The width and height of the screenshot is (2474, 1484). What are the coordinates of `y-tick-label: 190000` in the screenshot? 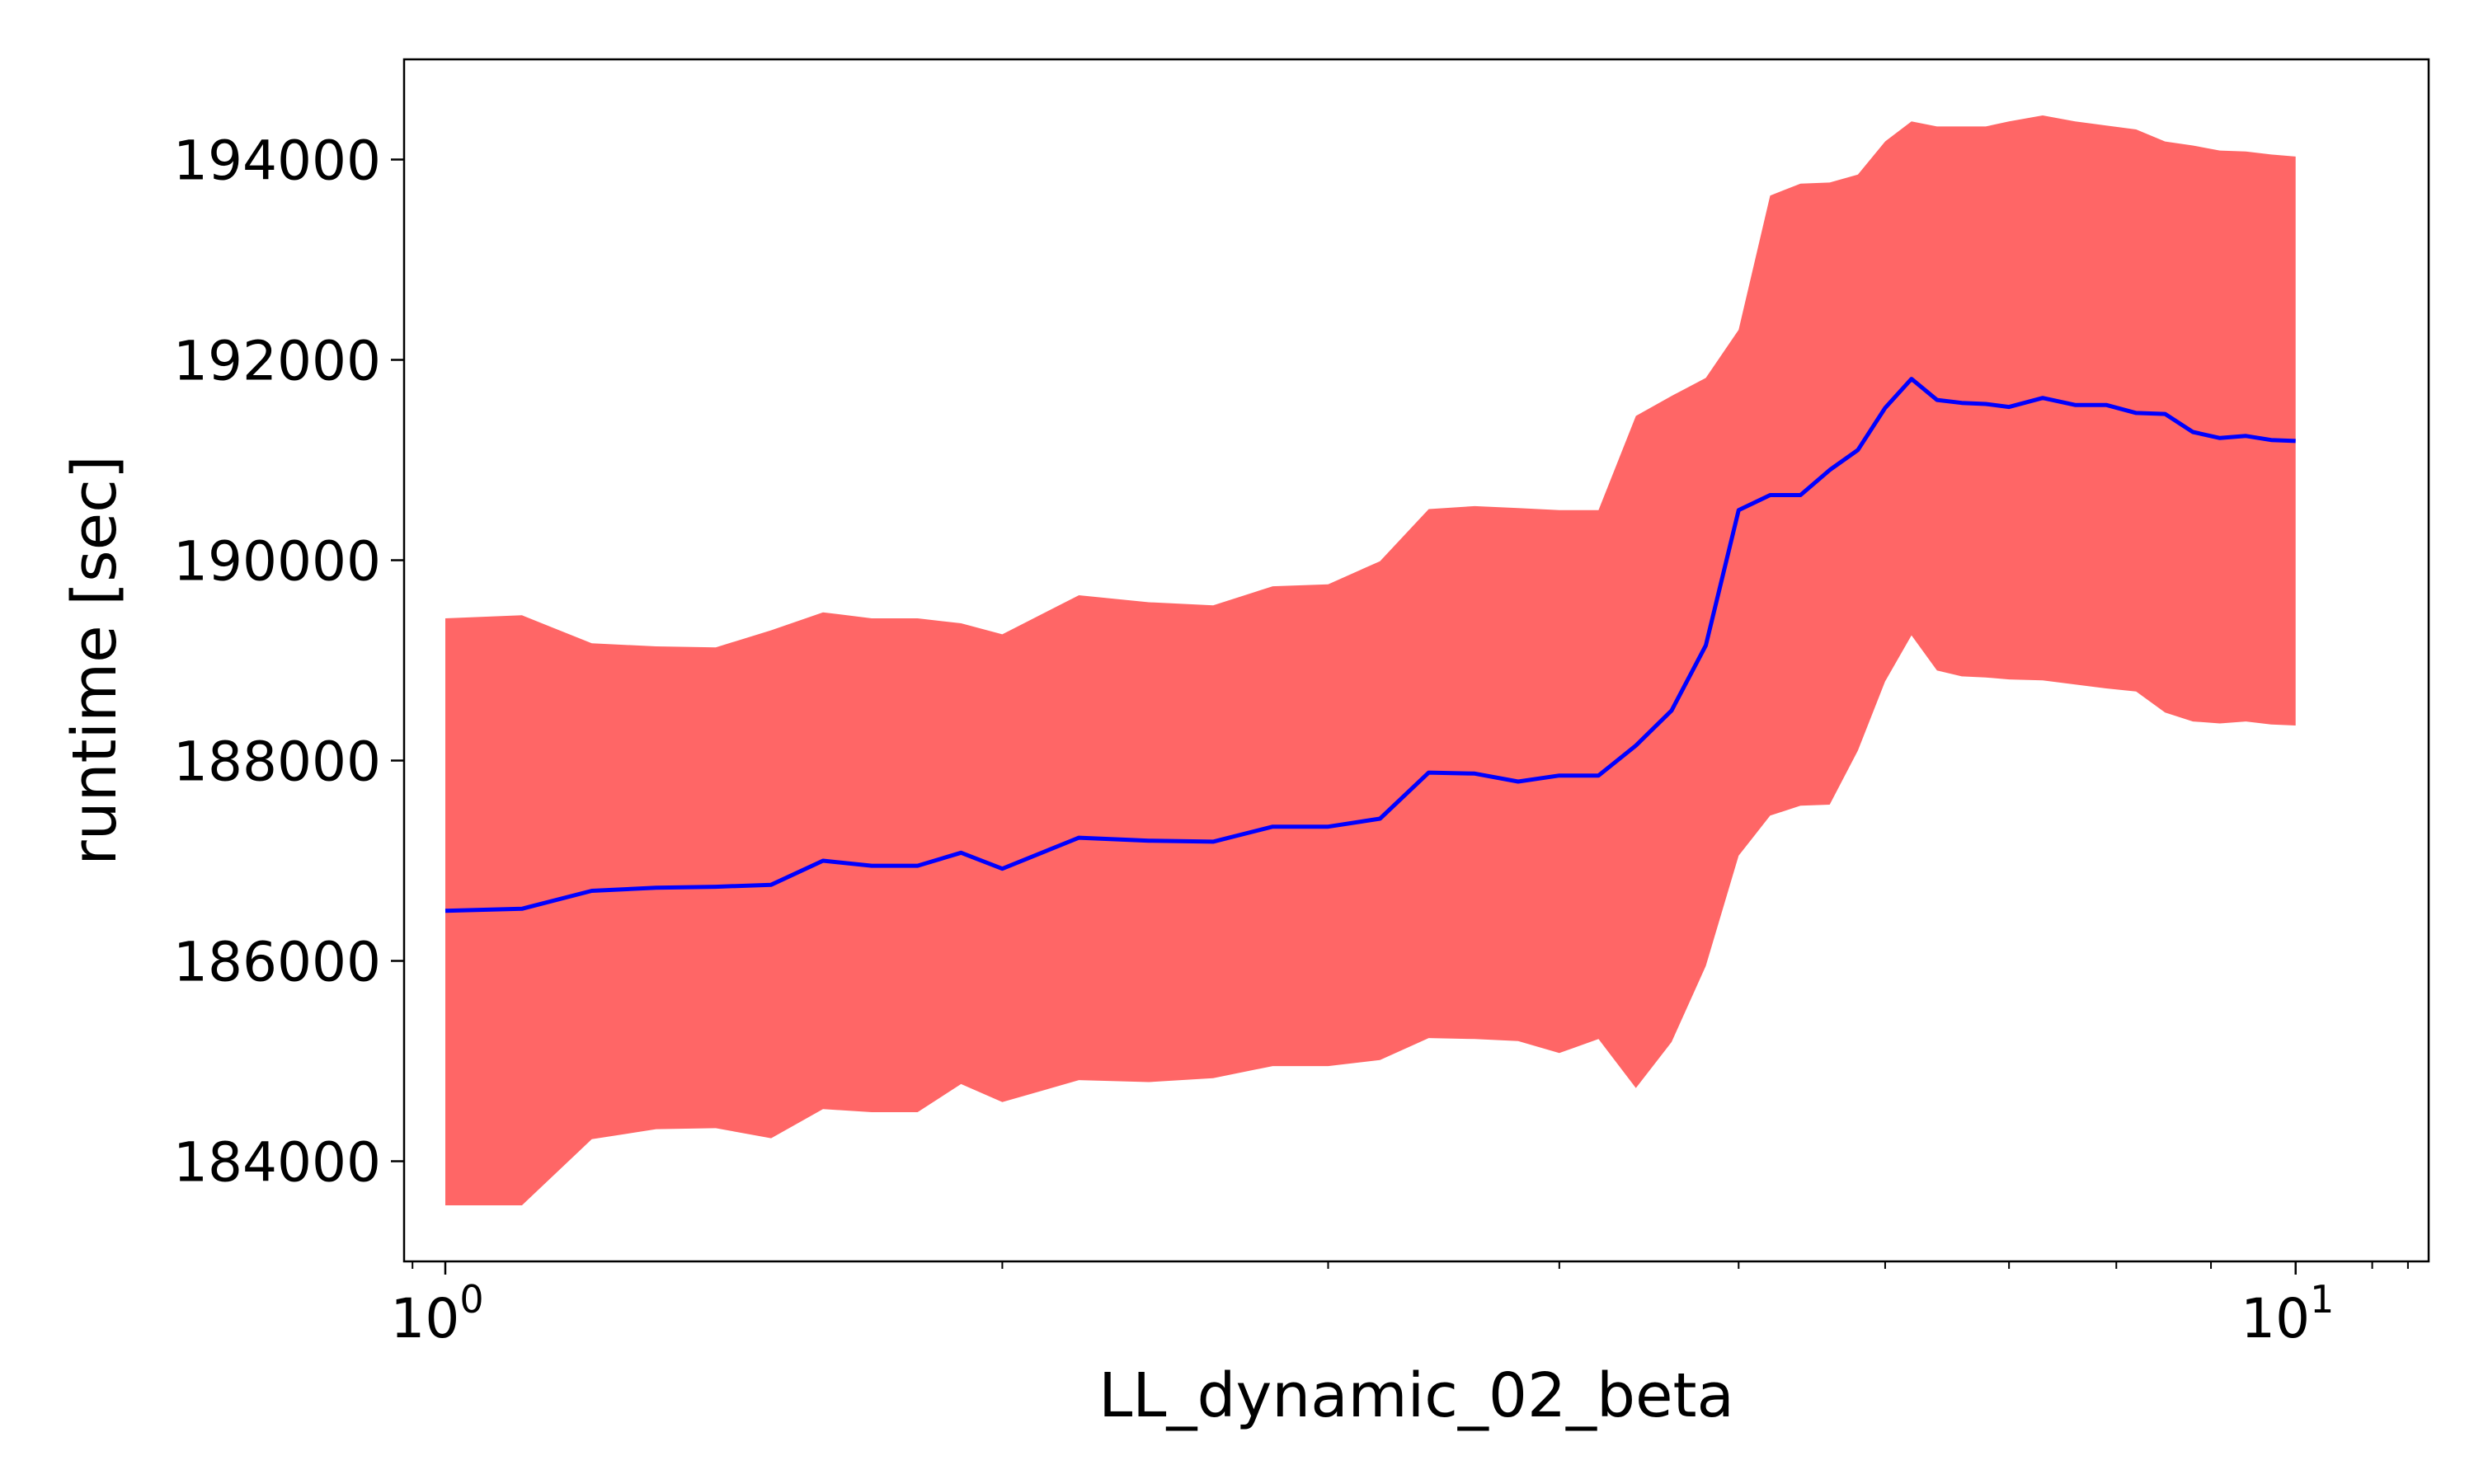 It's located at (277, 562).